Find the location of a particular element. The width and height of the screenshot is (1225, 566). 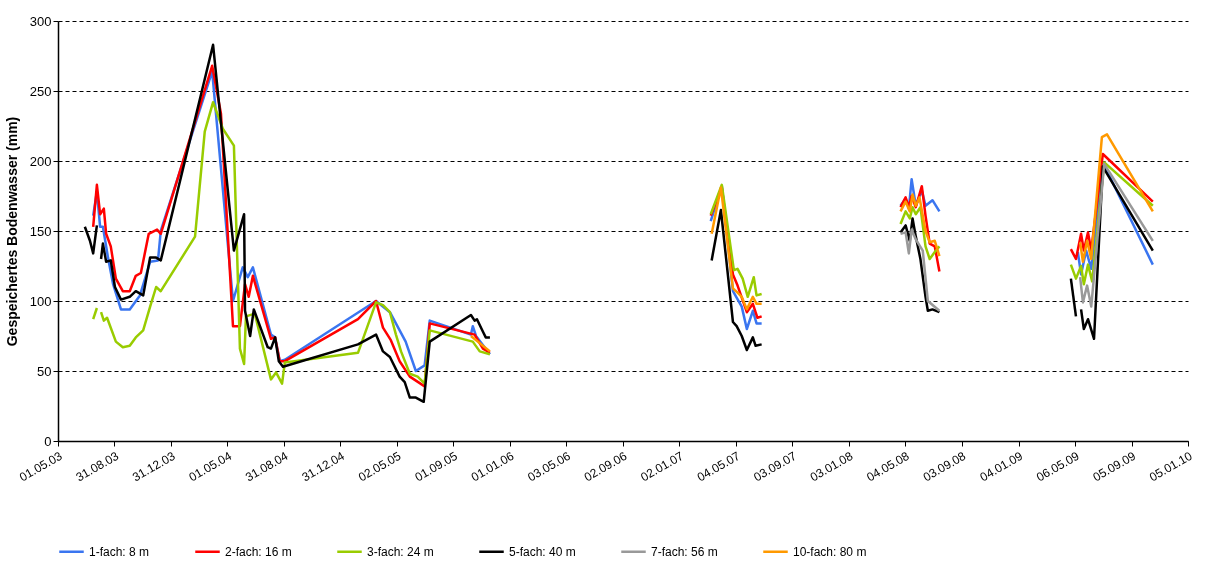

y-tick-label: 100 is located at coordinates (40, 301).